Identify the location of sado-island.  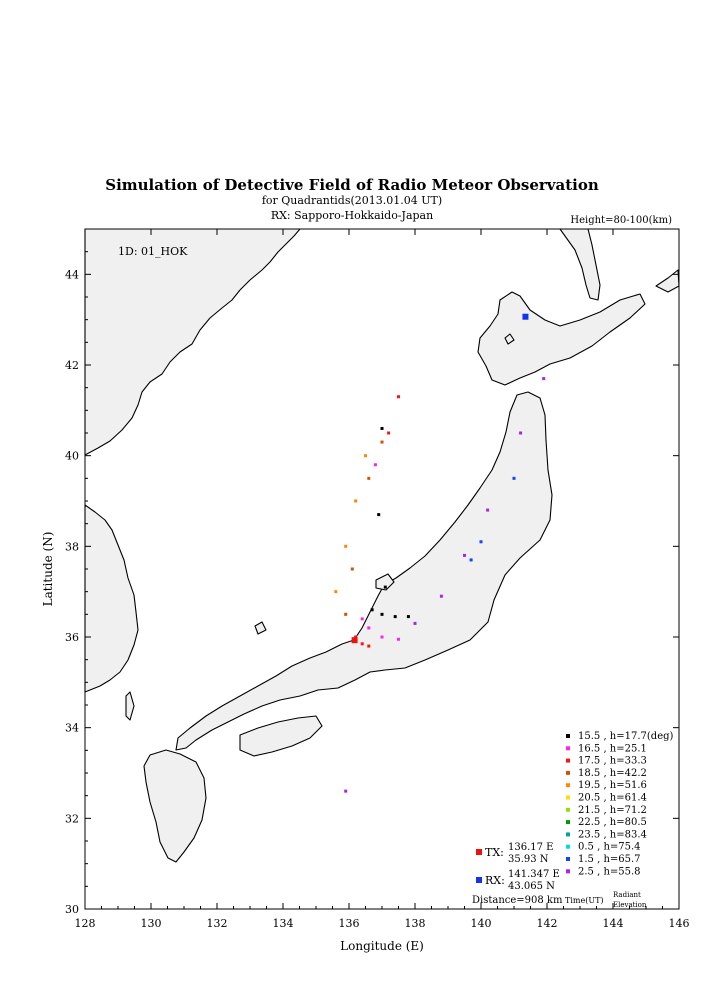
(385, 582).